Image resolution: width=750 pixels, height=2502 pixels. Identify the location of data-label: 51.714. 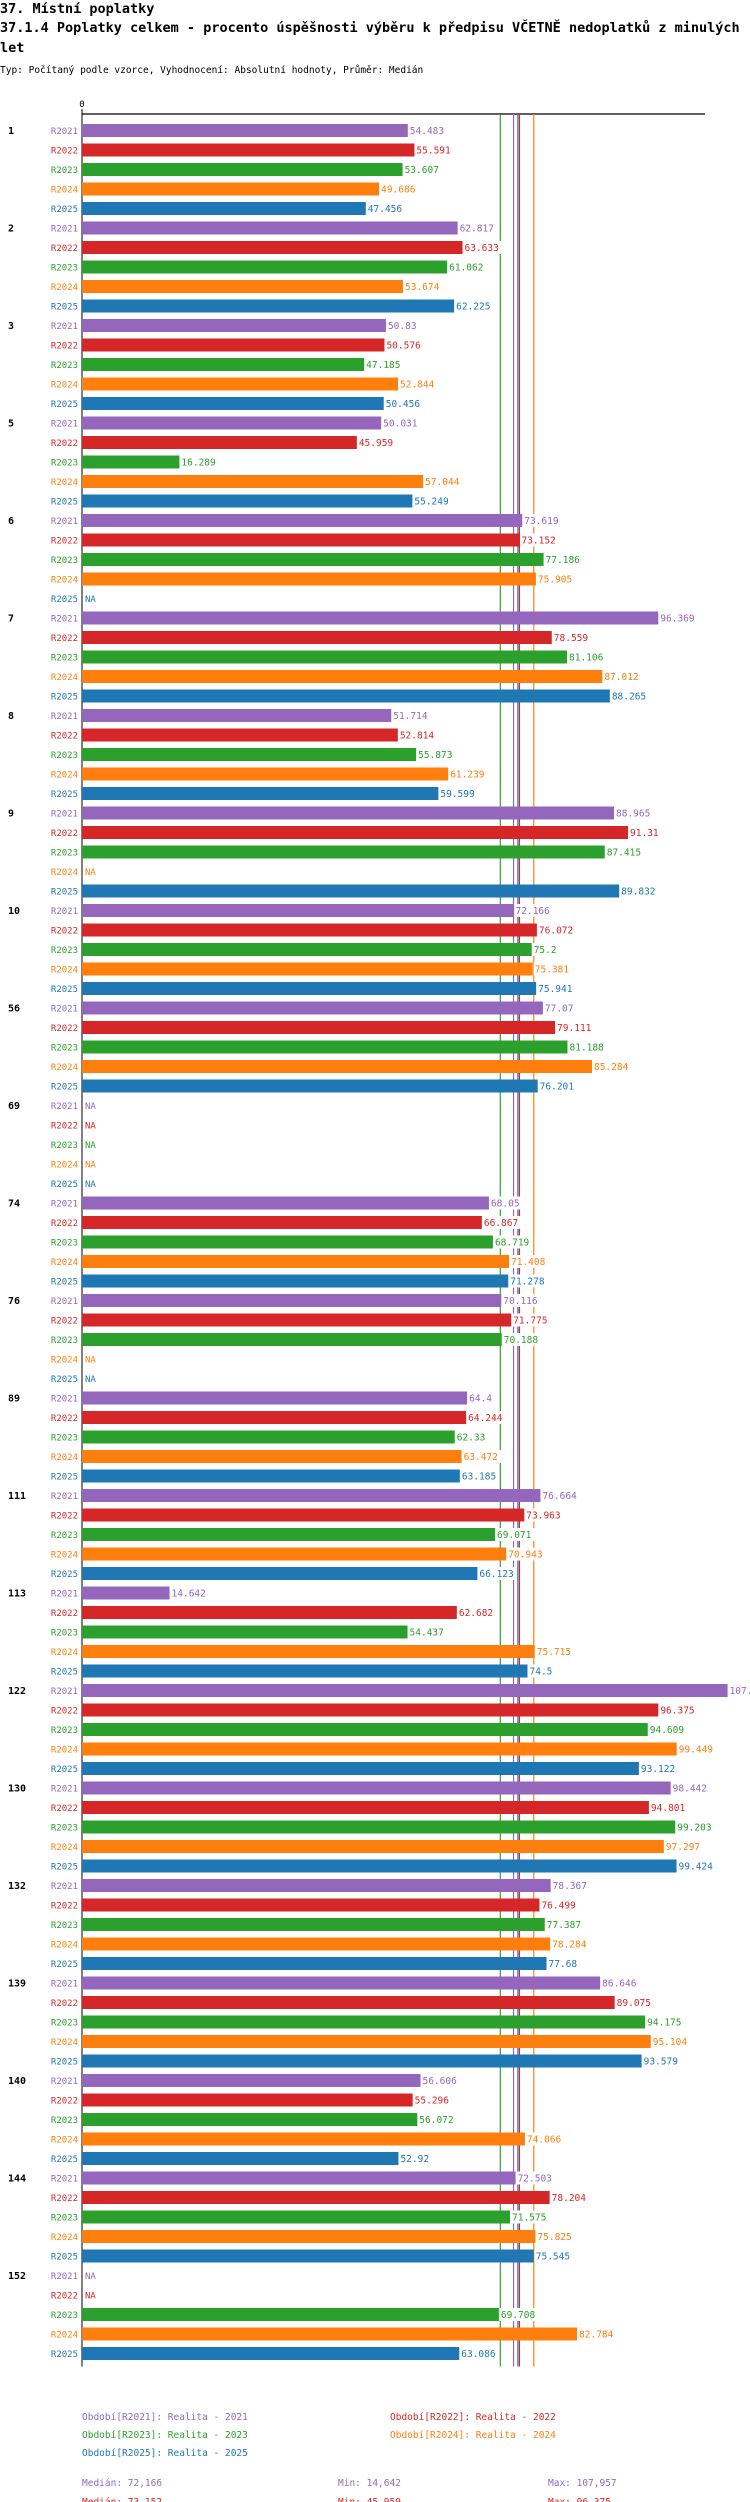
(410, 716).